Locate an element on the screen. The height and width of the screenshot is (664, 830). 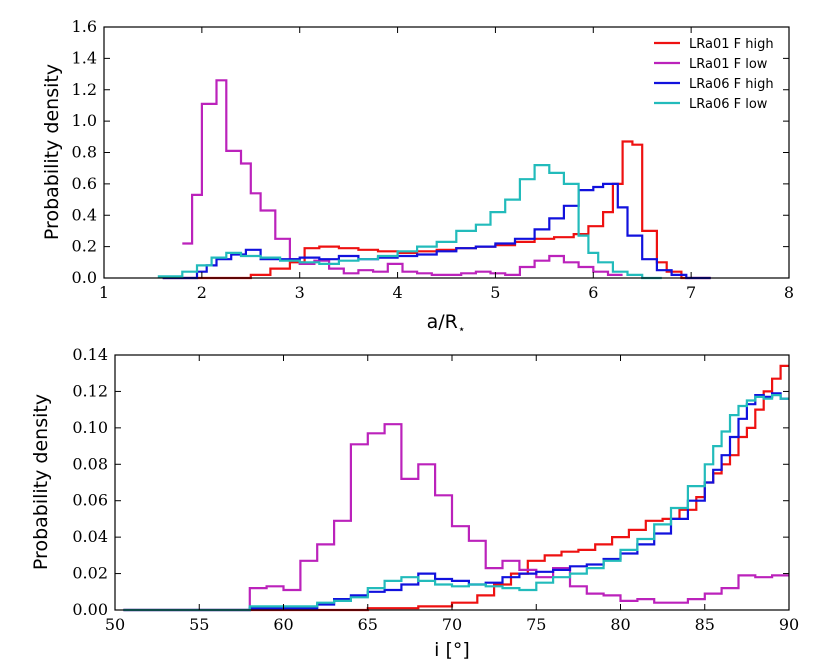
legend-entry-lra06-f-high: LRa06 F high is located at coordinates (731, 84).